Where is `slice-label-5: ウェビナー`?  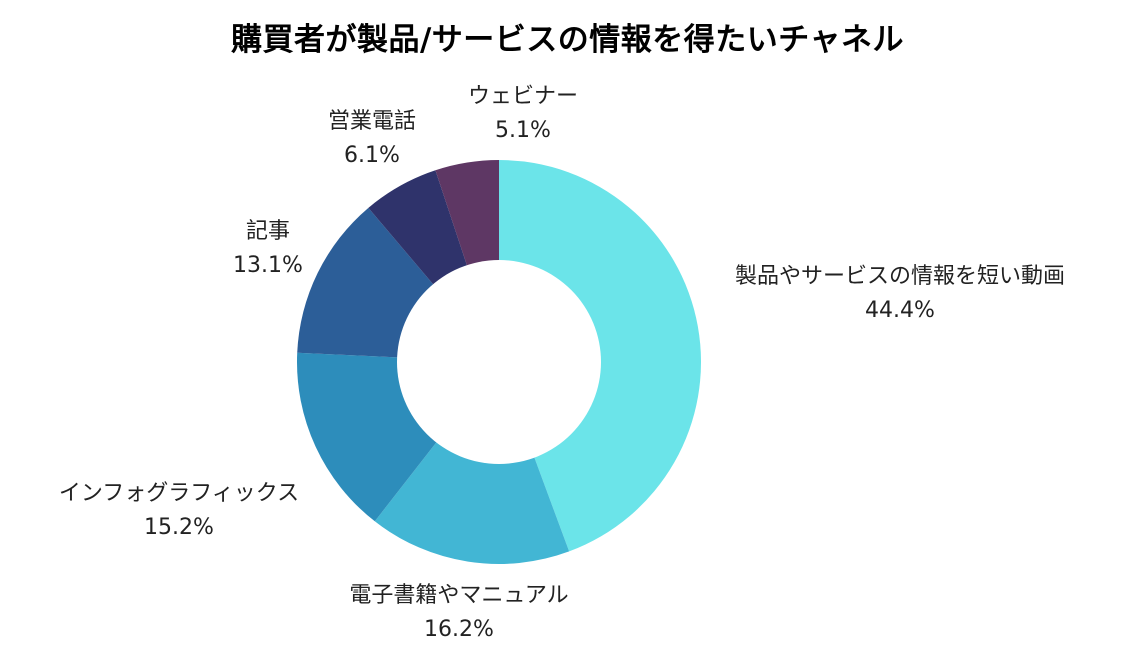 slice-label-5: ウェビナー is located at coordinates (523, 96).